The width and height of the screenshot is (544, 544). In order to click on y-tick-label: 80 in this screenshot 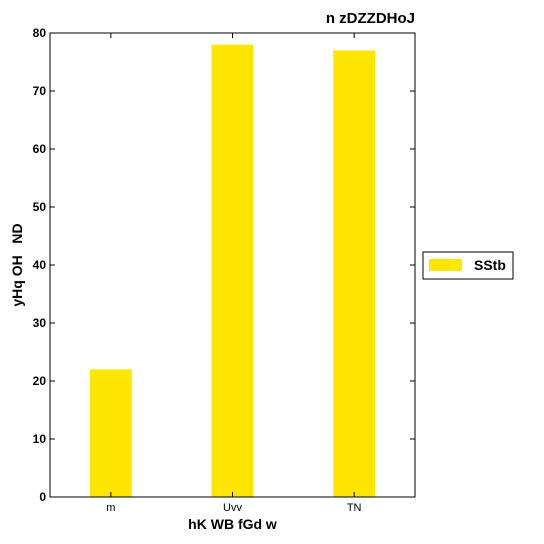, I will do `click(40, 33)`.